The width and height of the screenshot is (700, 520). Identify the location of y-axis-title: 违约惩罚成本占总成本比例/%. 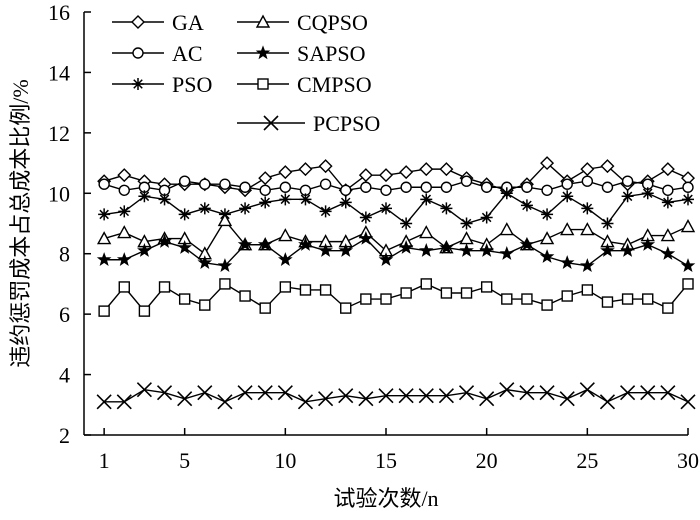
(20, 223).